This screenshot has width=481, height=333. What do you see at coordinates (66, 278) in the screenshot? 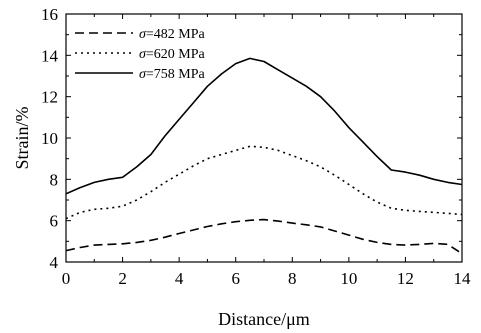
I see `x-tick-label: 0` at bounding box center [66, 278].